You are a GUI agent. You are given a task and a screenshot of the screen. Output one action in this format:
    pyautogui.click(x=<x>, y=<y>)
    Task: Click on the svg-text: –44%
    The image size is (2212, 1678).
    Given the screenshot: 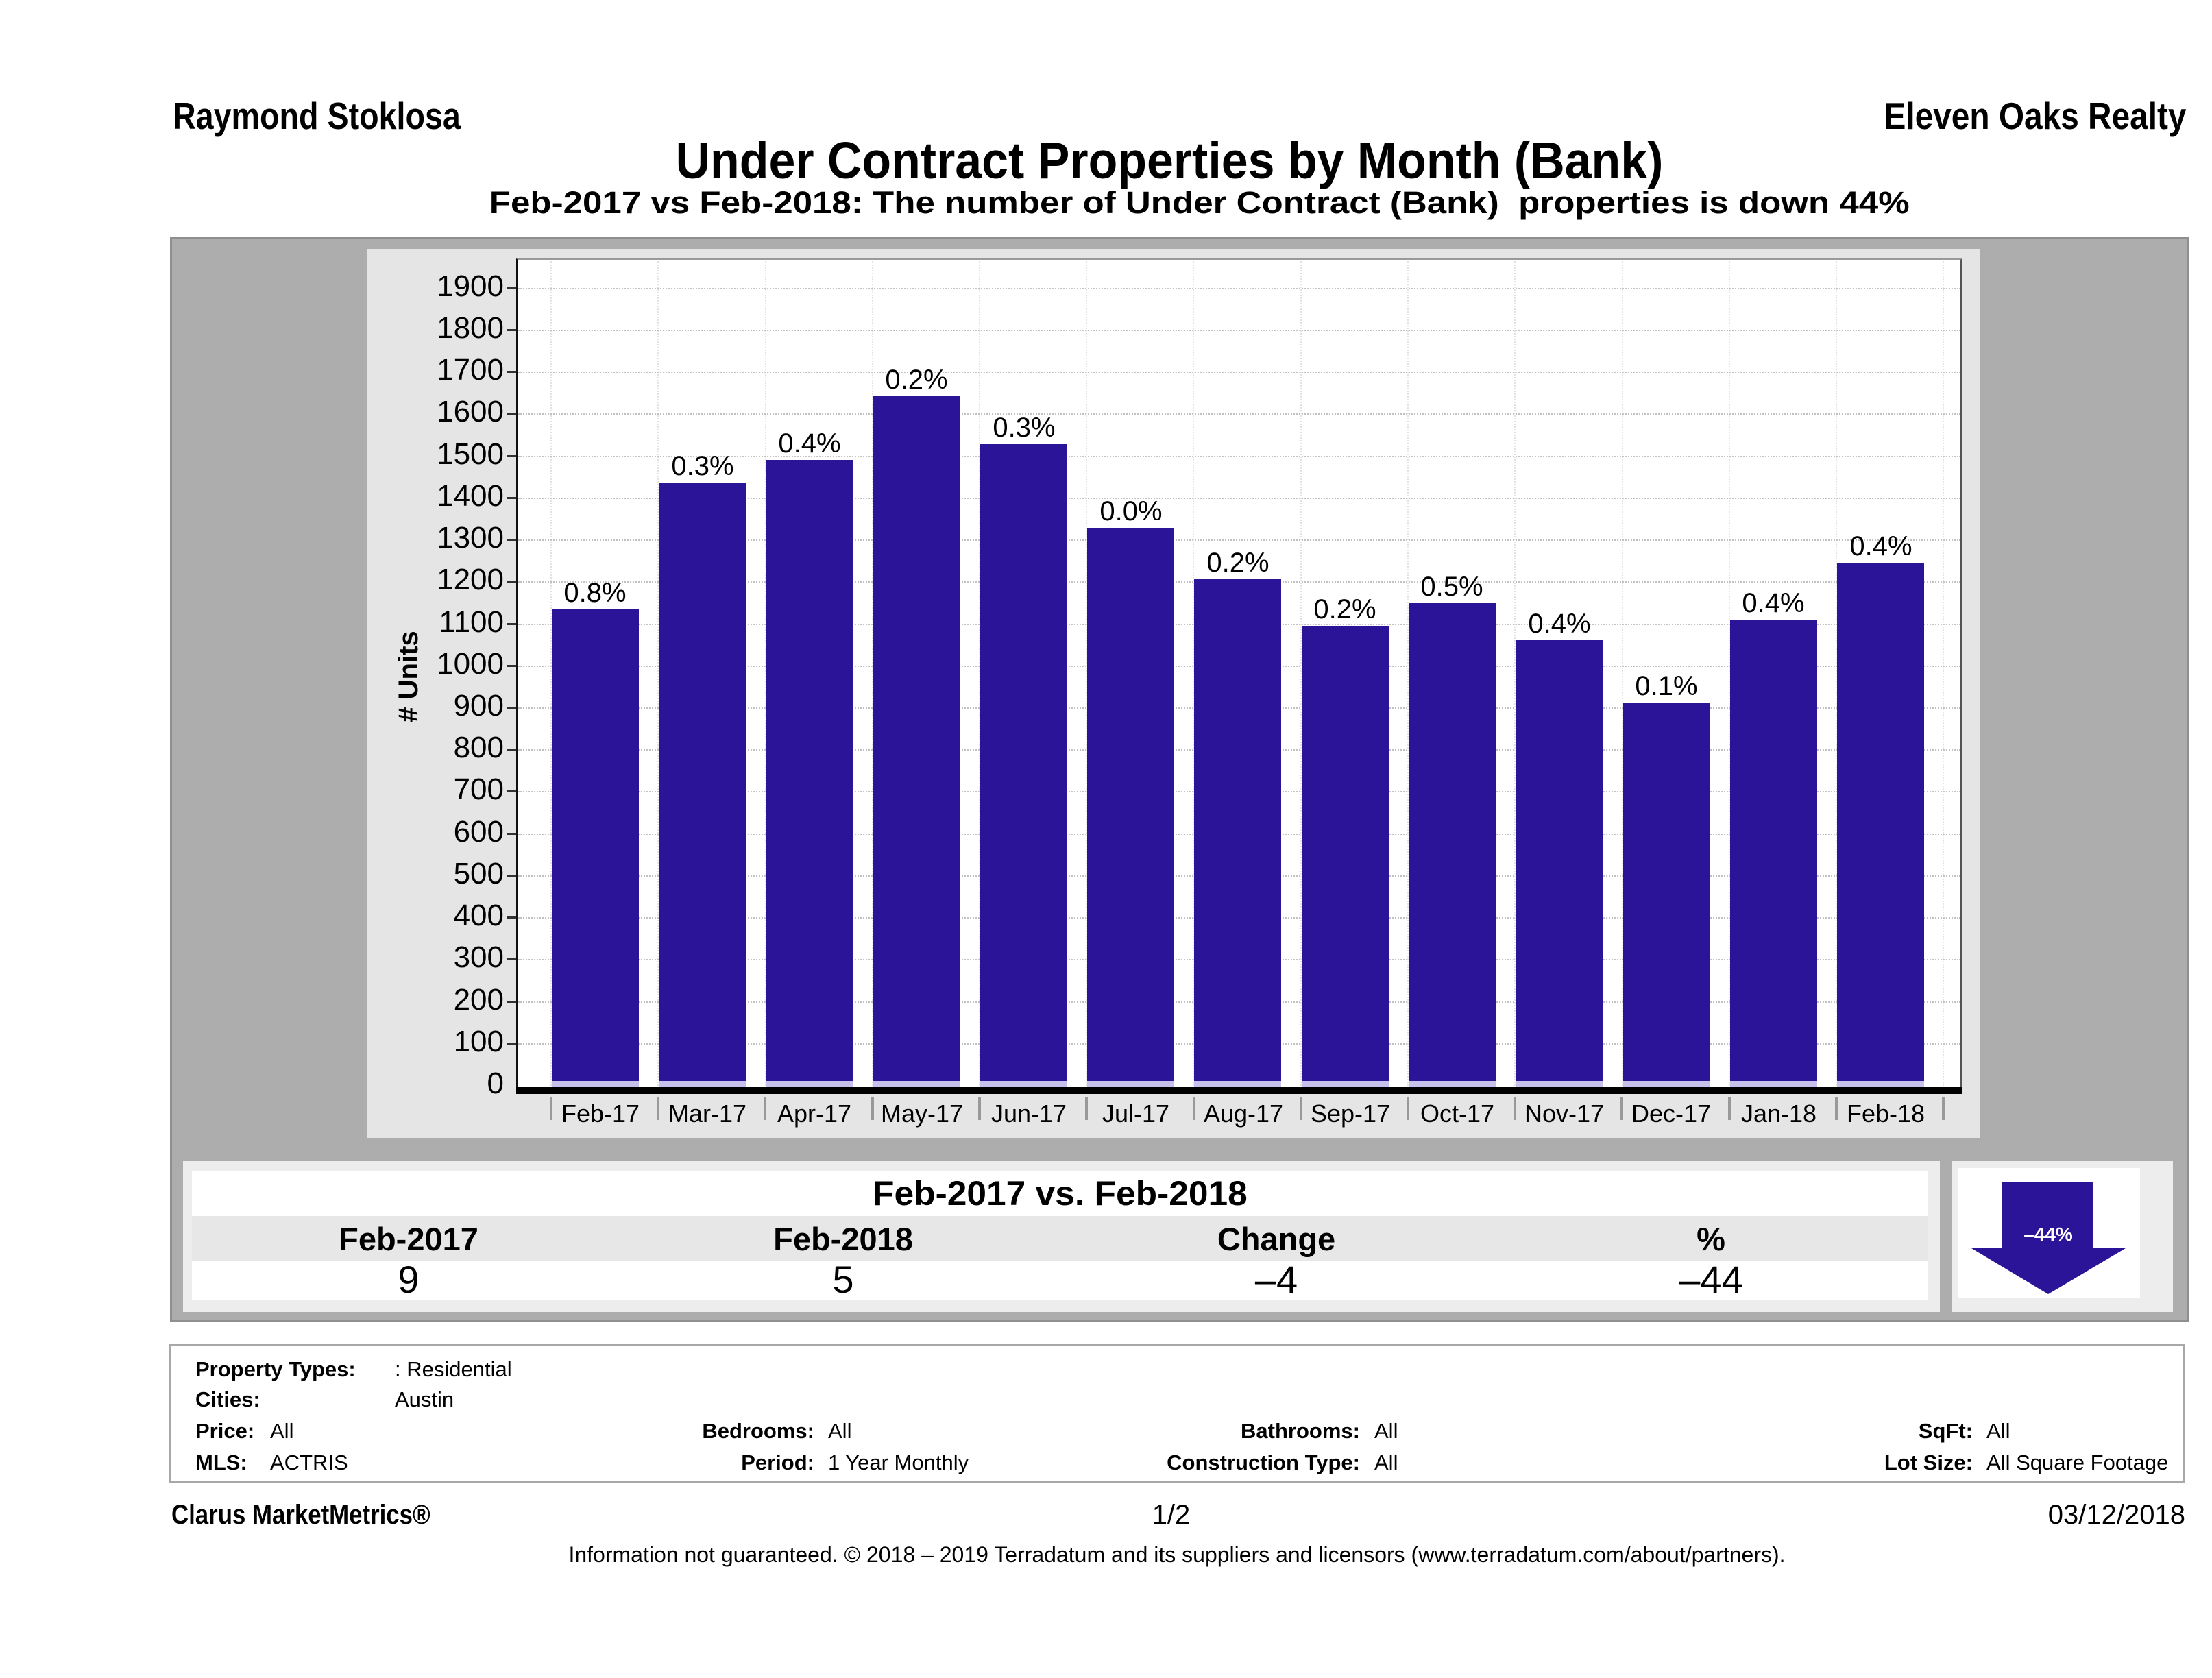 What is the action you would take?
    pyautogui.click(x=2048, y=1234)
    